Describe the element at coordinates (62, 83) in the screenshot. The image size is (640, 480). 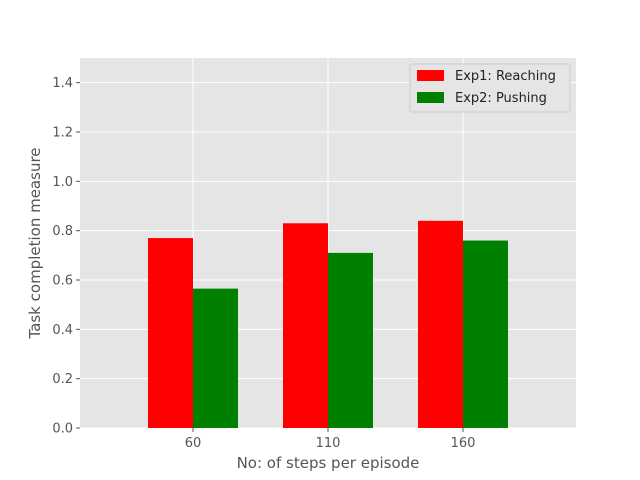
I see `y-tick-label: 1.4` at that location.